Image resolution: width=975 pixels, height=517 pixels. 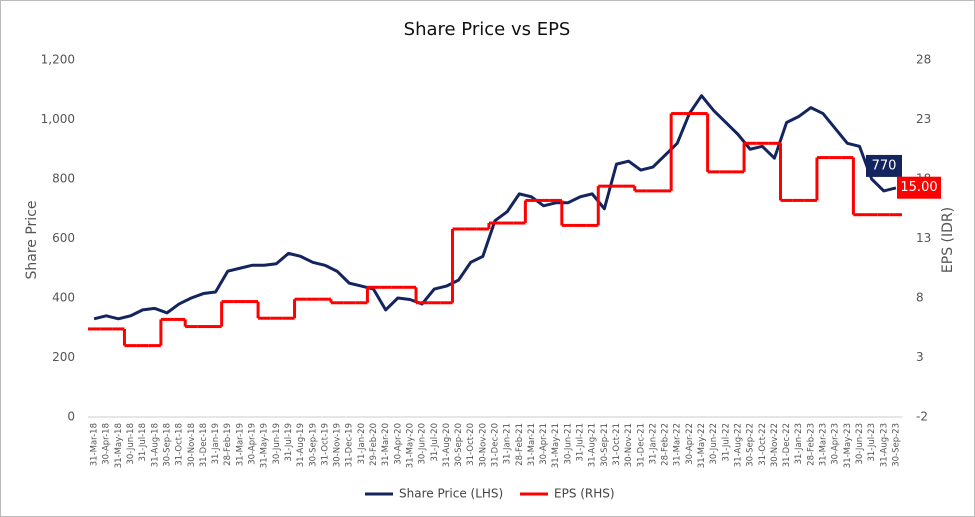 I want to click on x-tick-label: 28-Feb-19, so click(x=228, y=444).